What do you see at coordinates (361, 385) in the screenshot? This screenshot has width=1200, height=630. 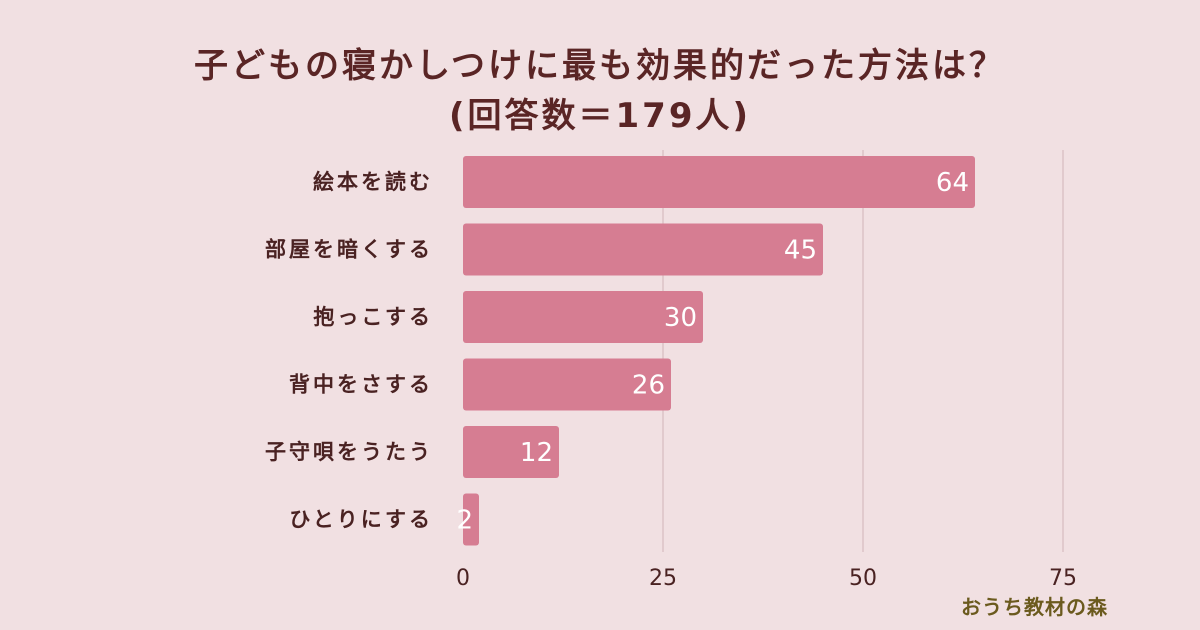 I see `category-label-3: 背中をさする` at bounding box center [361, 385].